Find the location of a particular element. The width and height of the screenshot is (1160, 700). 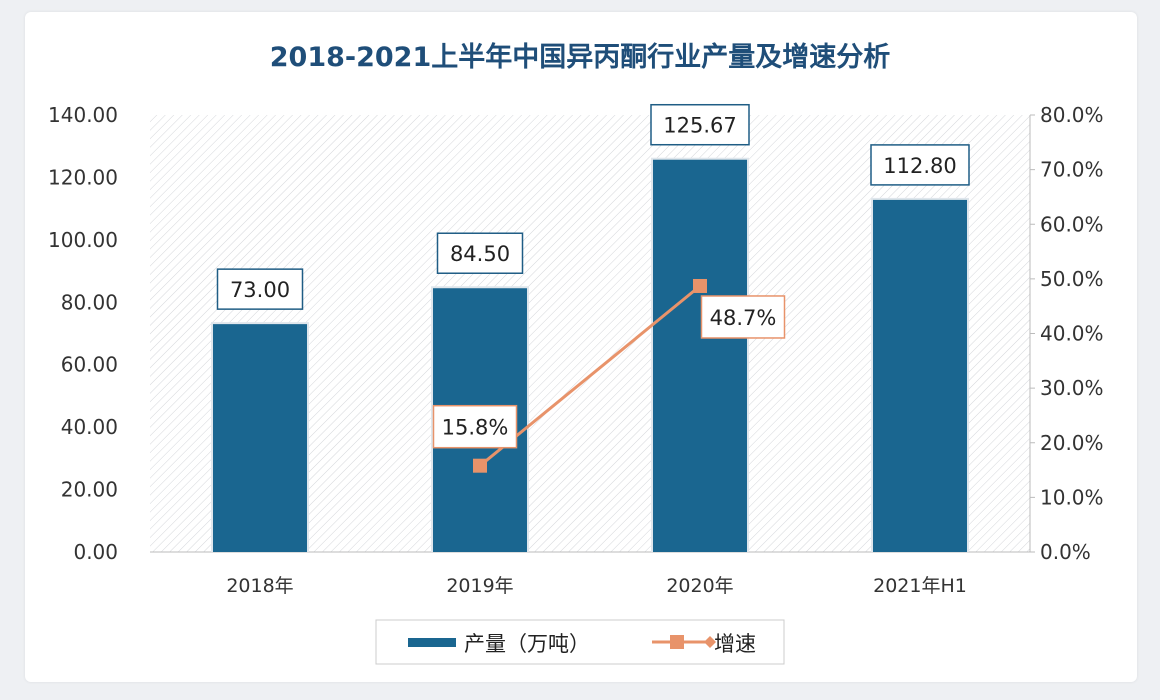

right-tick-label: 20.0% is located at coordinates (1072, 443).